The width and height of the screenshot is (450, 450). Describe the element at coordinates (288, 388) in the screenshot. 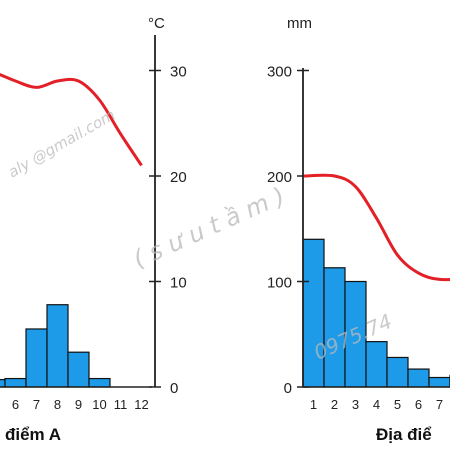

I see `chart-b-tick-label: 0` at that location.